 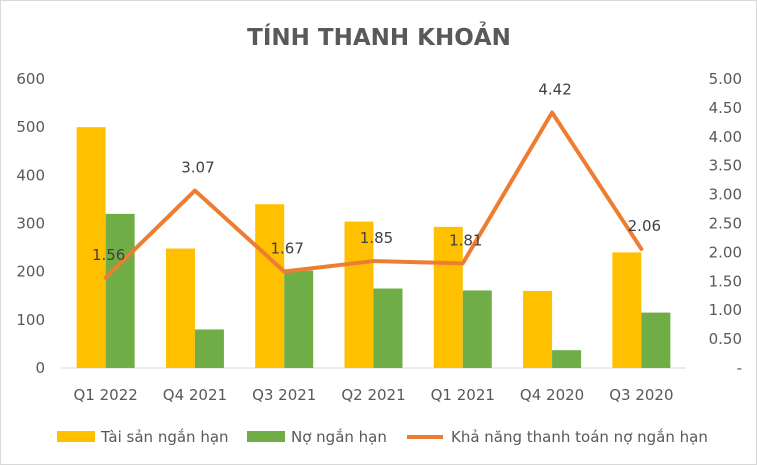 What do you see at coordinates (287, 248) in the screenshot?
I see `line-data-label: 1.67` at bounding box center [287, 248].